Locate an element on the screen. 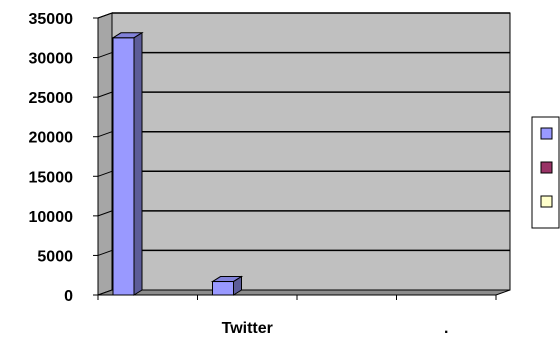 The width and height of the screenshot is (560, 339). y-tick-label: 15000 is located at coordinates (51, 177).